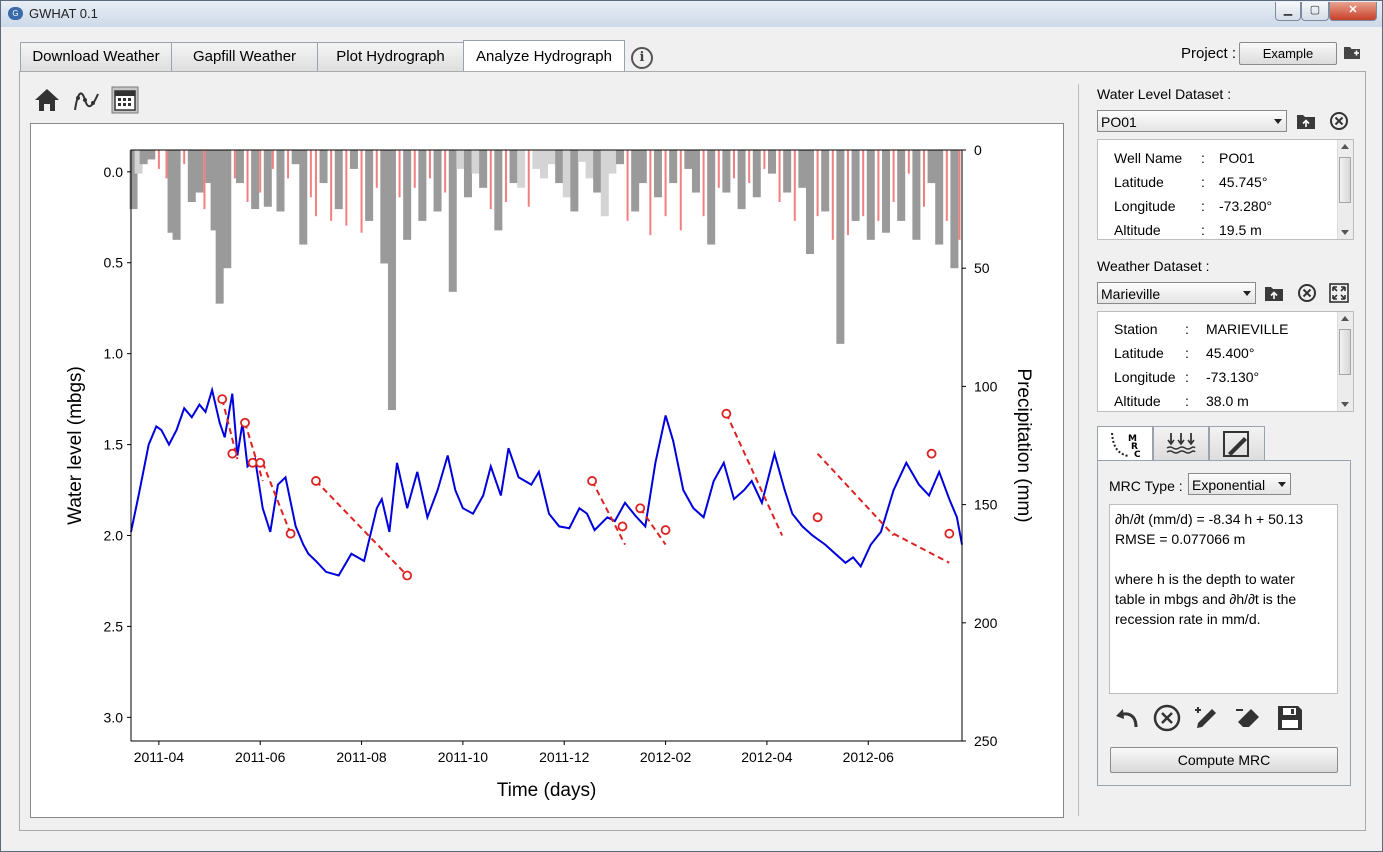 The height and width of the screenshot is (852, 1383). I want to click on y-tick-label: 3.0, so click(114, 717).